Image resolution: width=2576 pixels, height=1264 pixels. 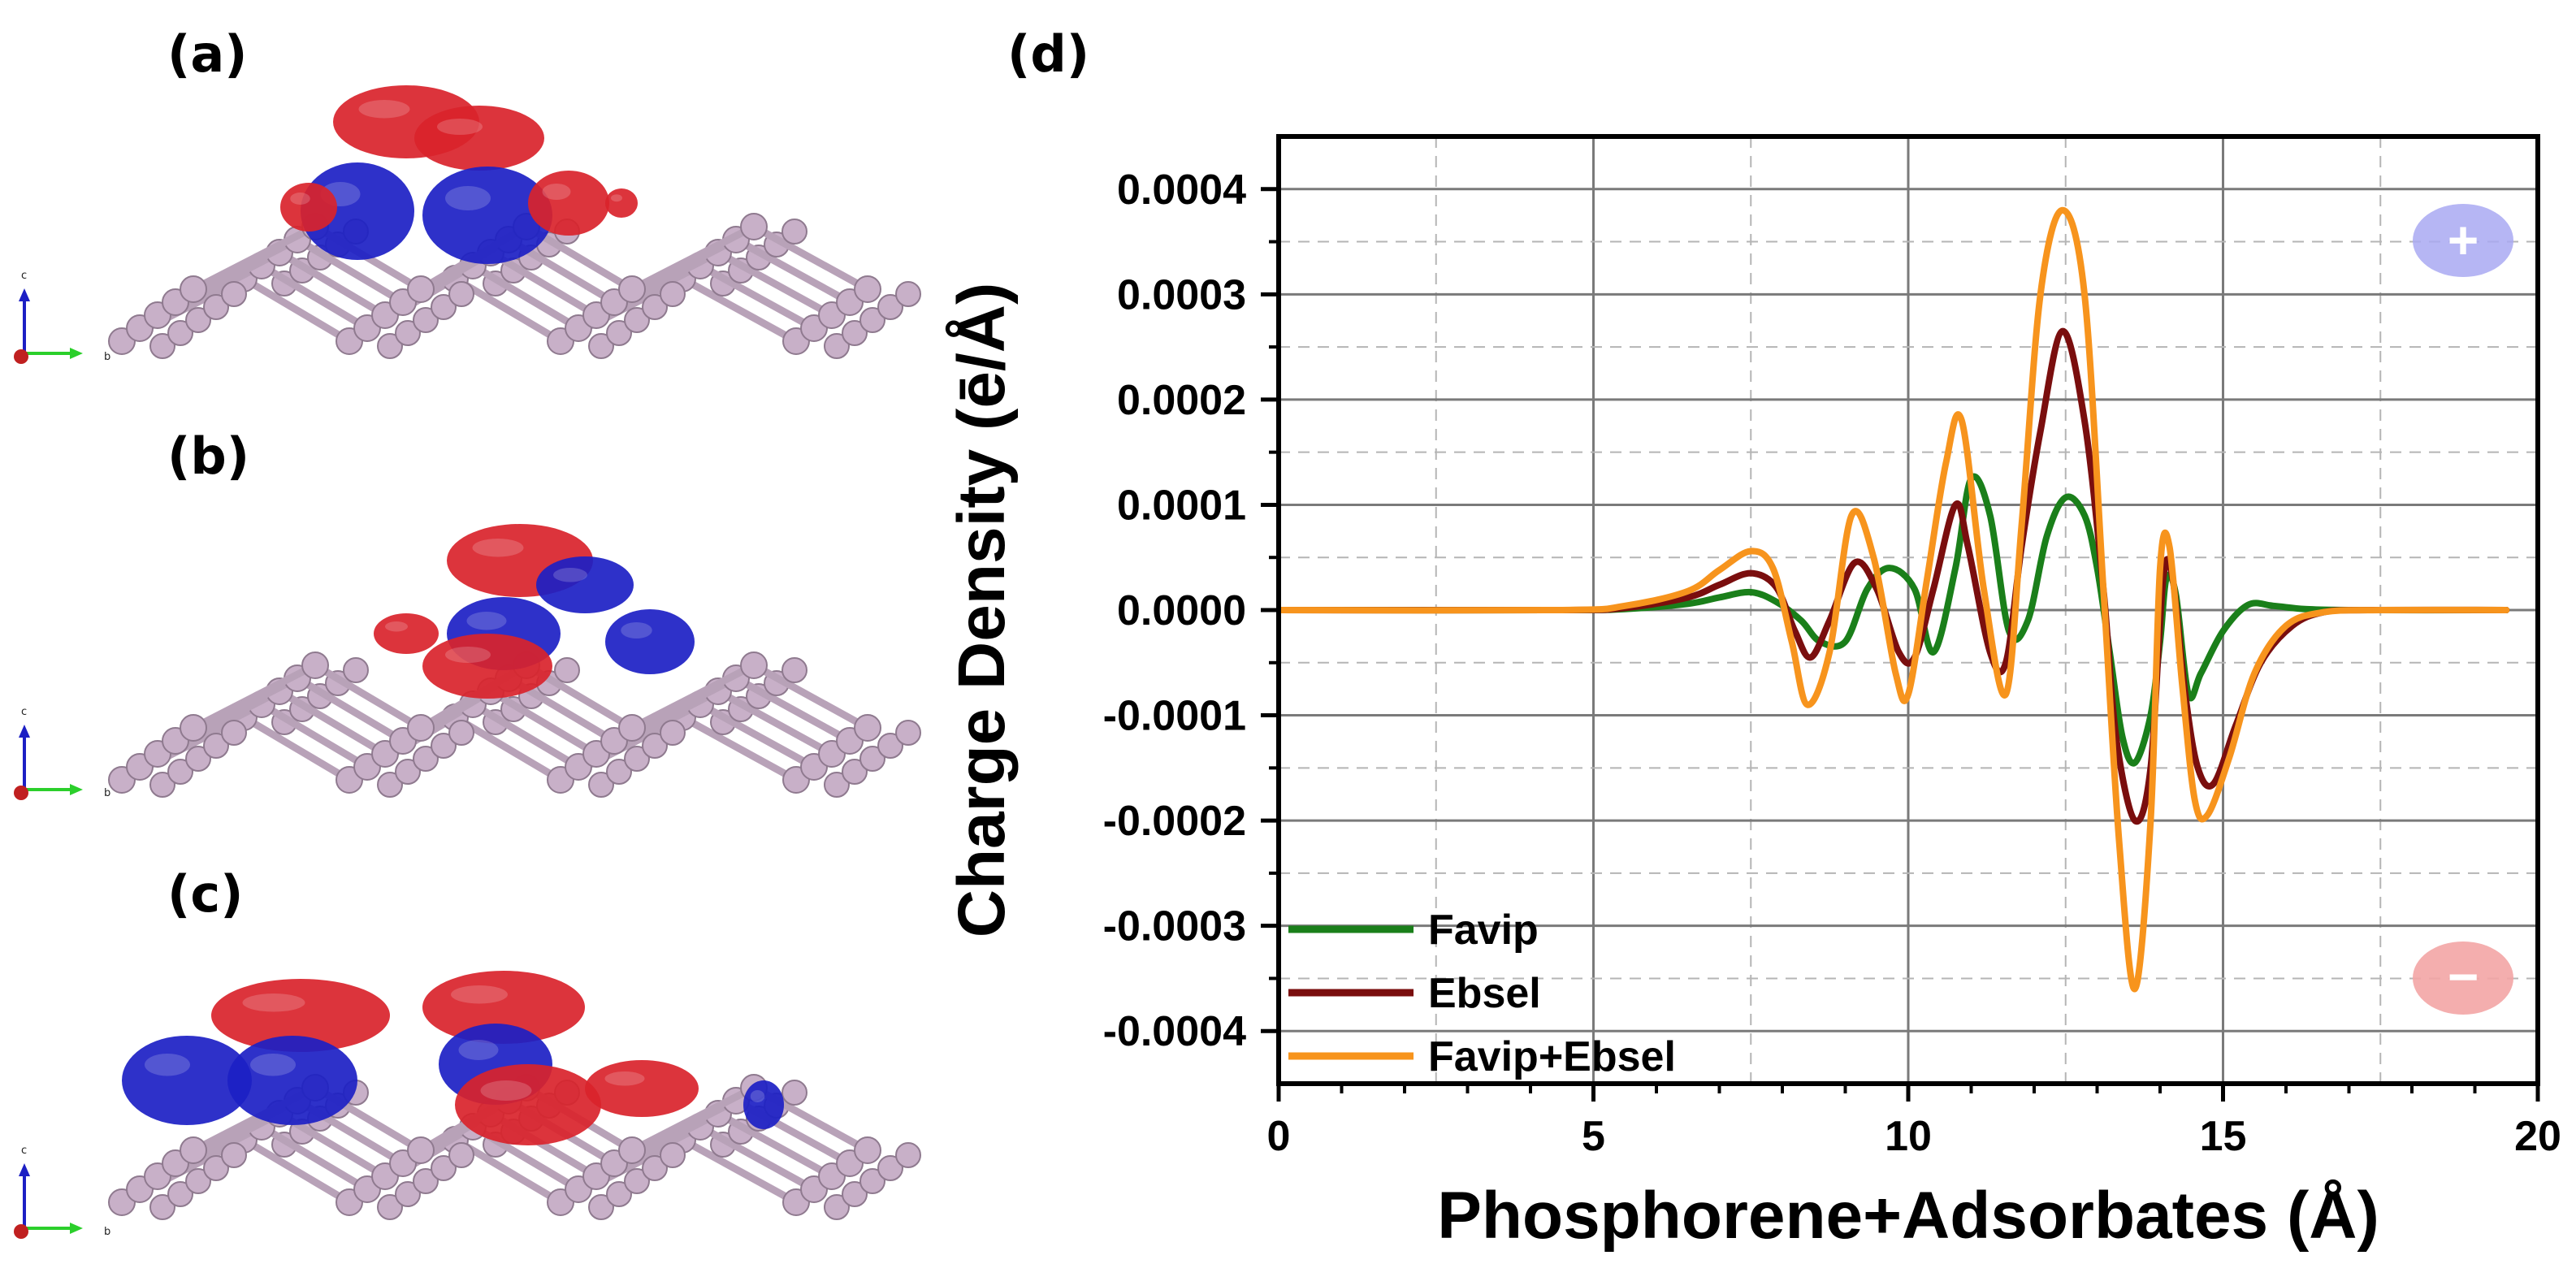 What do you see at coordinates (514, 1095) in the screenshot?
I see `structure-c-image` at bounding box center [514, 1095].